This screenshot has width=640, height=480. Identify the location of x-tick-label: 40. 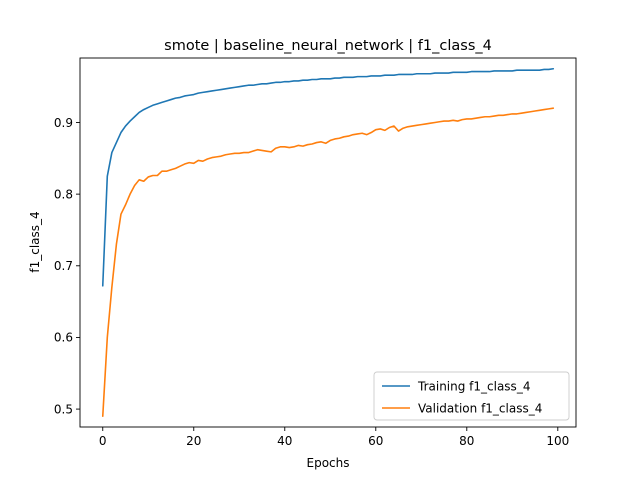
(284, 441).